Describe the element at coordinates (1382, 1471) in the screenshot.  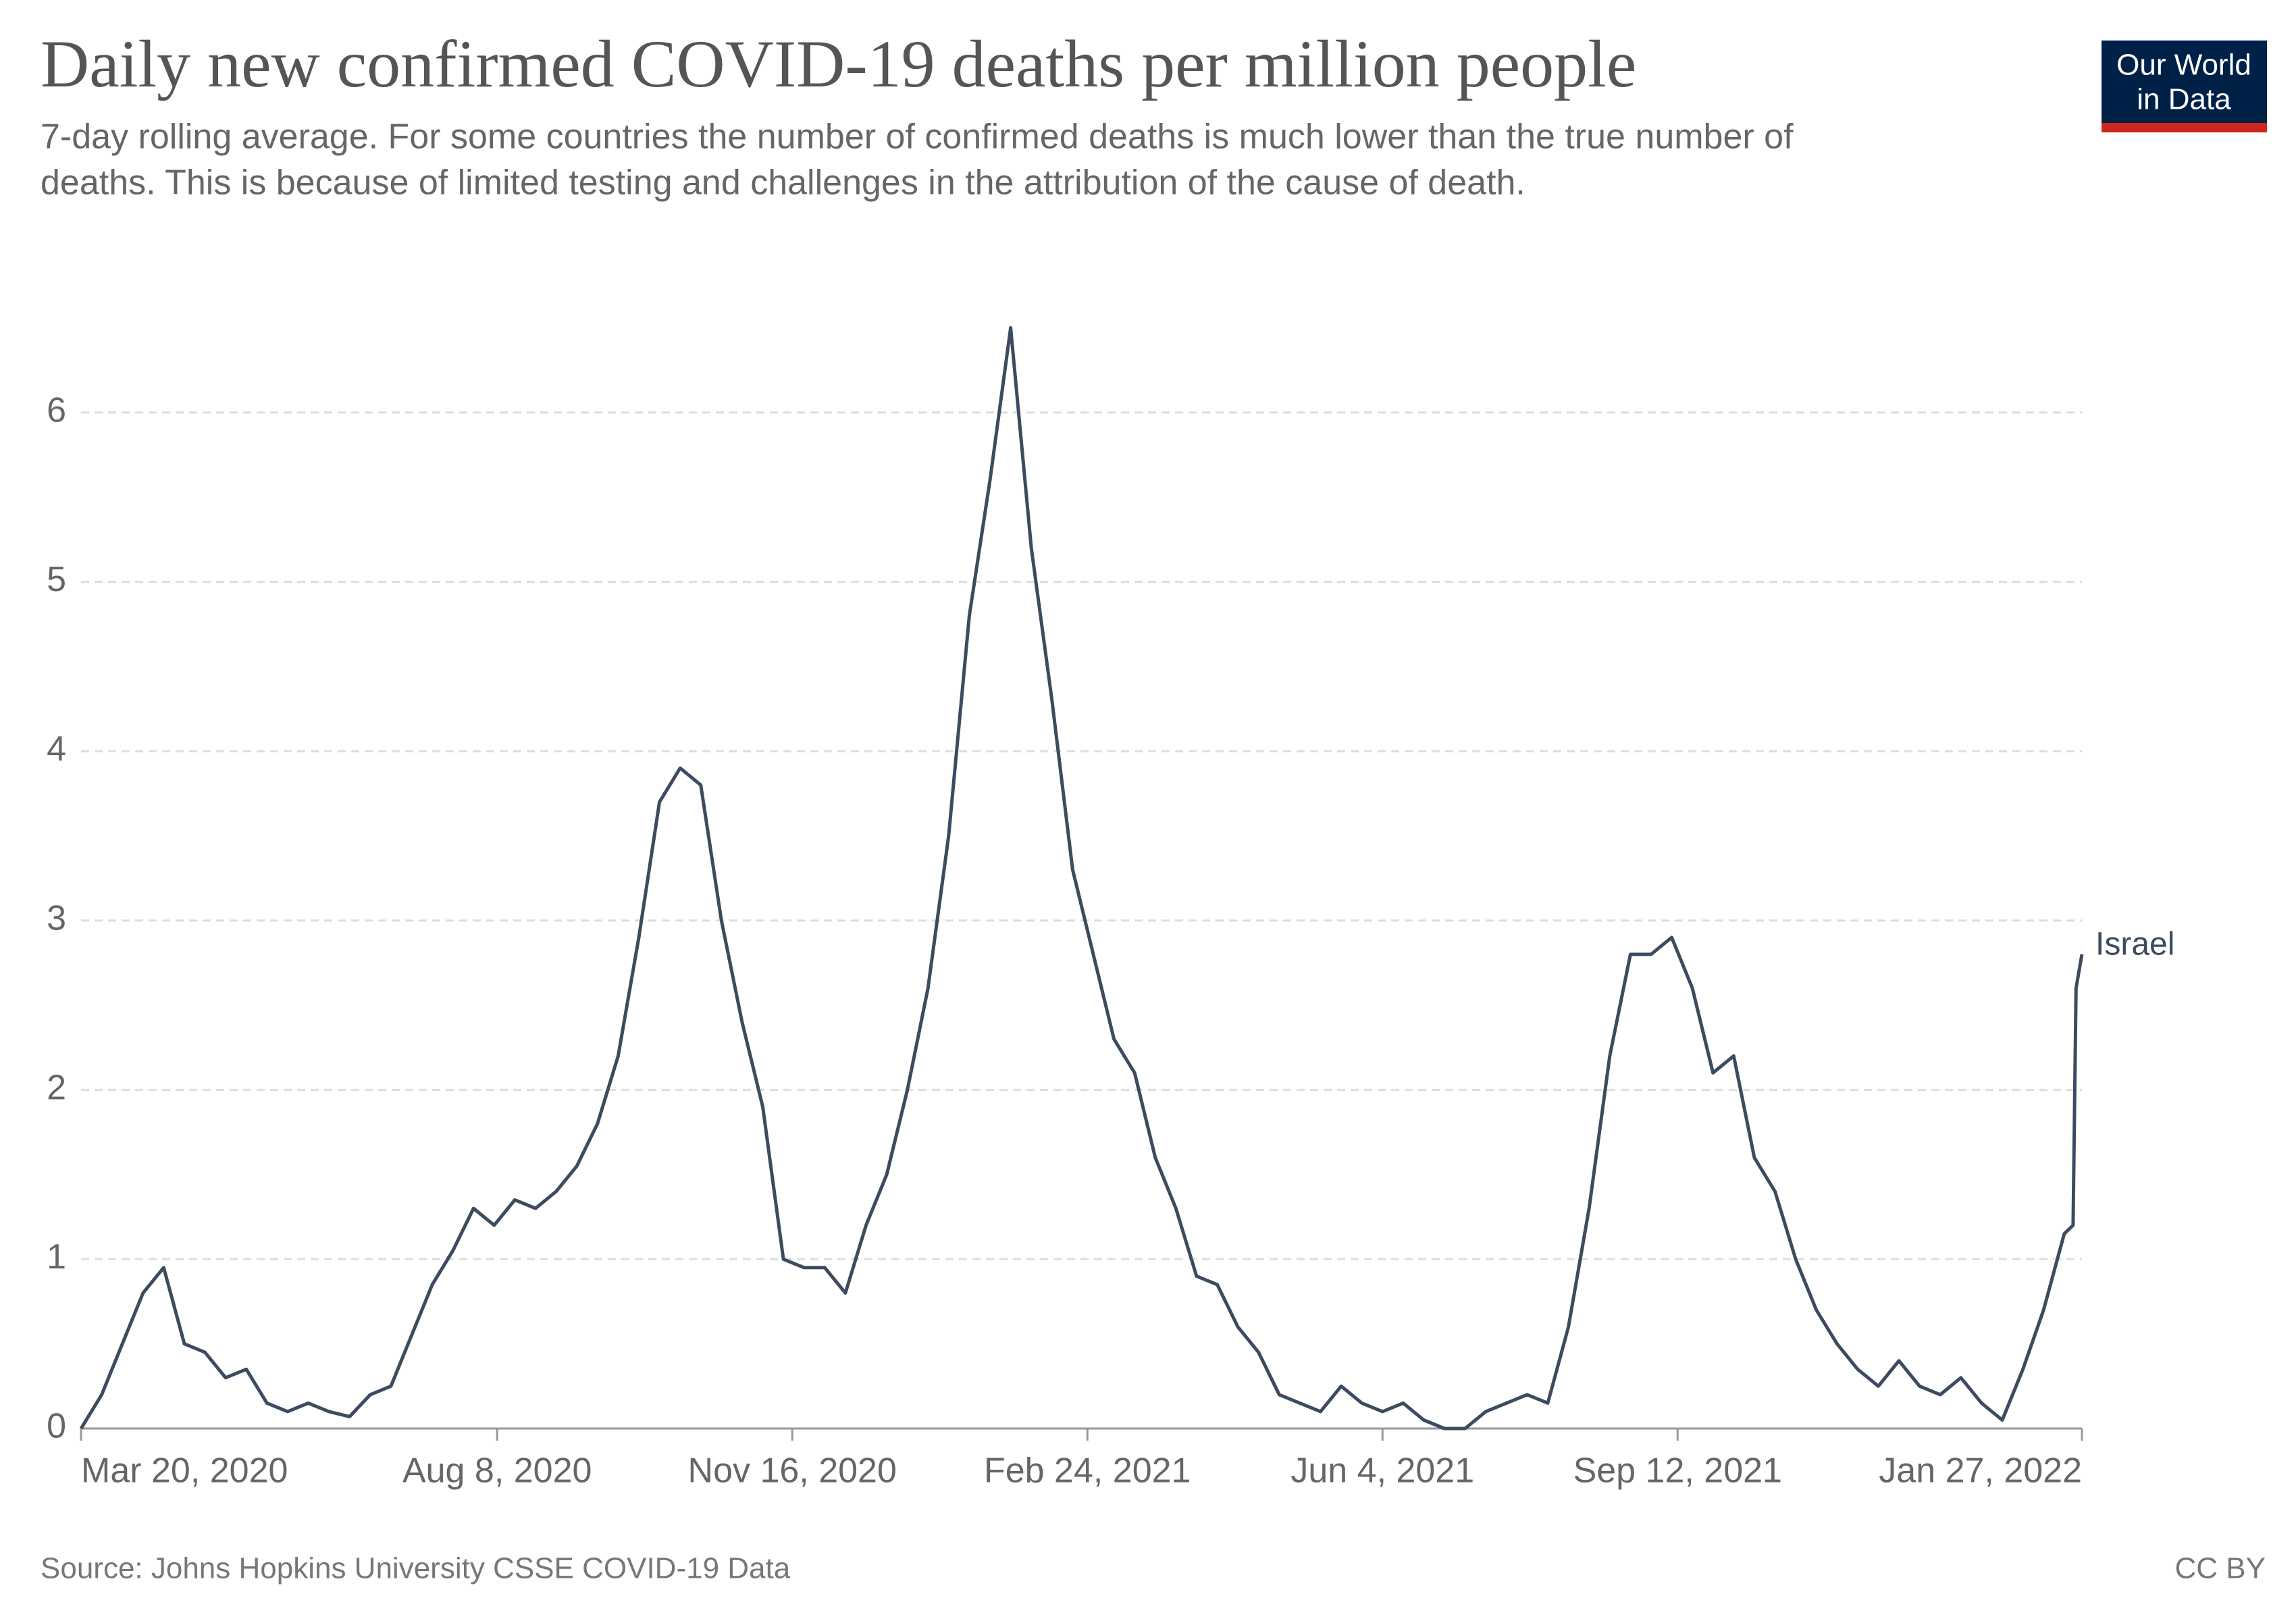
I see `x-tick-label: Jun 4, 2021` at that location.